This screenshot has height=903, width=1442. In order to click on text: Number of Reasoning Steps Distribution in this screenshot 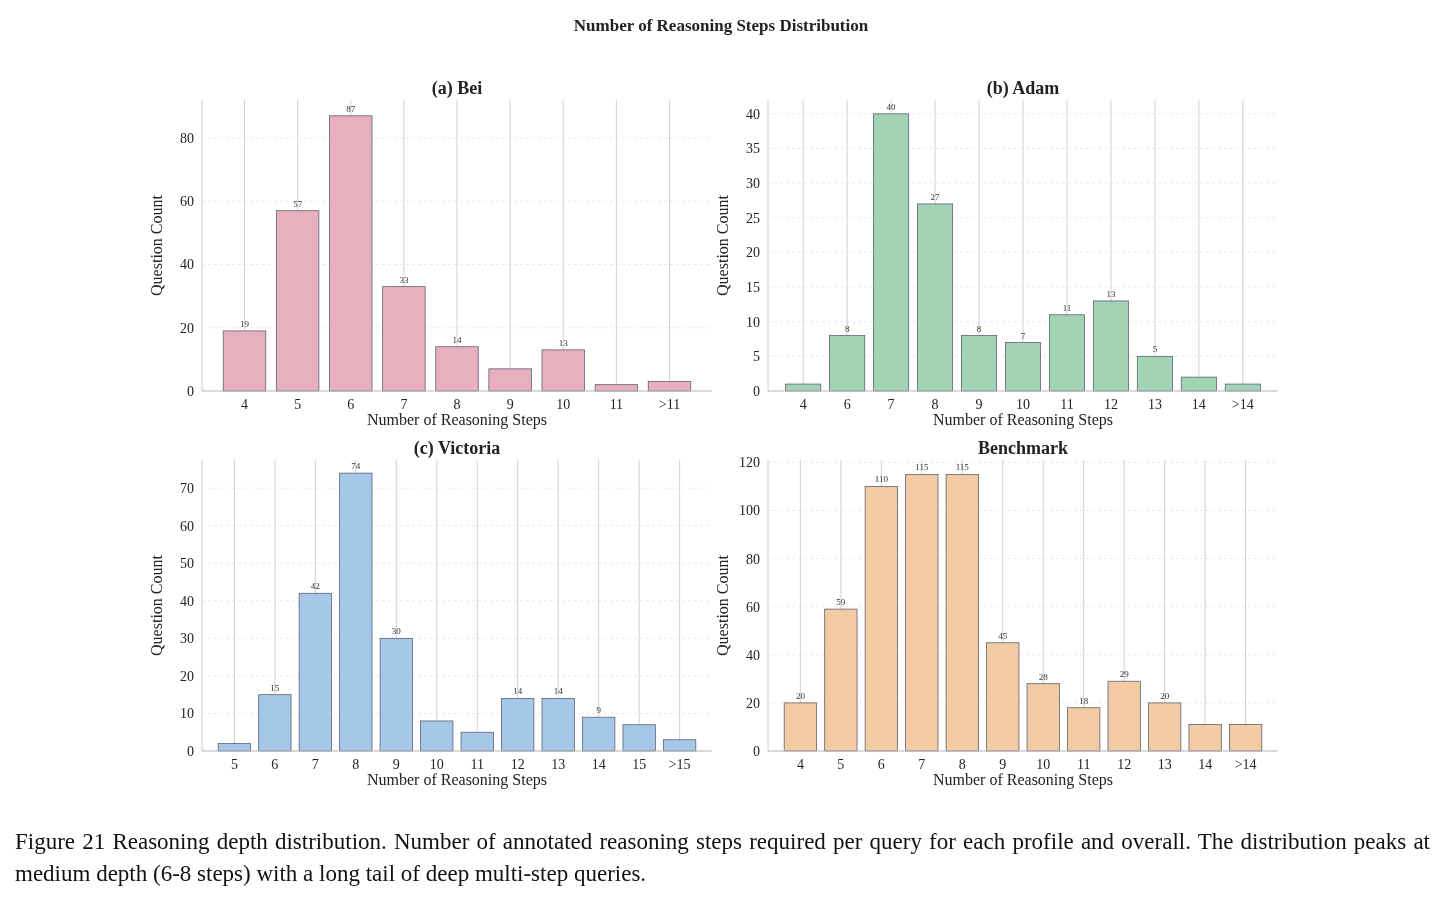, I will do `click(721, 25)`.